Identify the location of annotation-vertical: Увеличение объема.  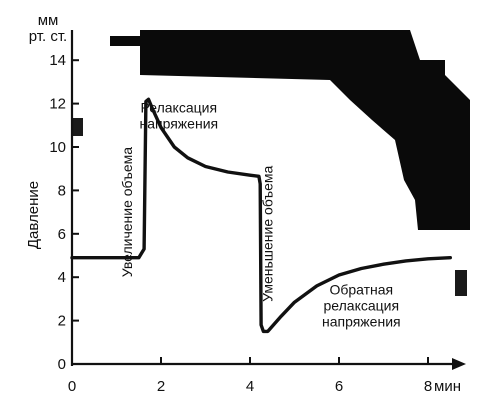
(127, 212).